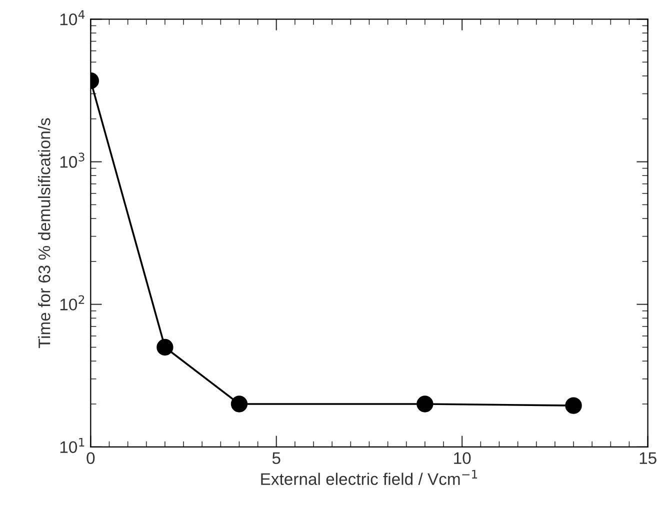 The image size is (657, 505). What do you see at coordinates (72, 446) in the screenshot?
I see `y-tick-label: 10$^{1}$` at bounding box center [72, 446].